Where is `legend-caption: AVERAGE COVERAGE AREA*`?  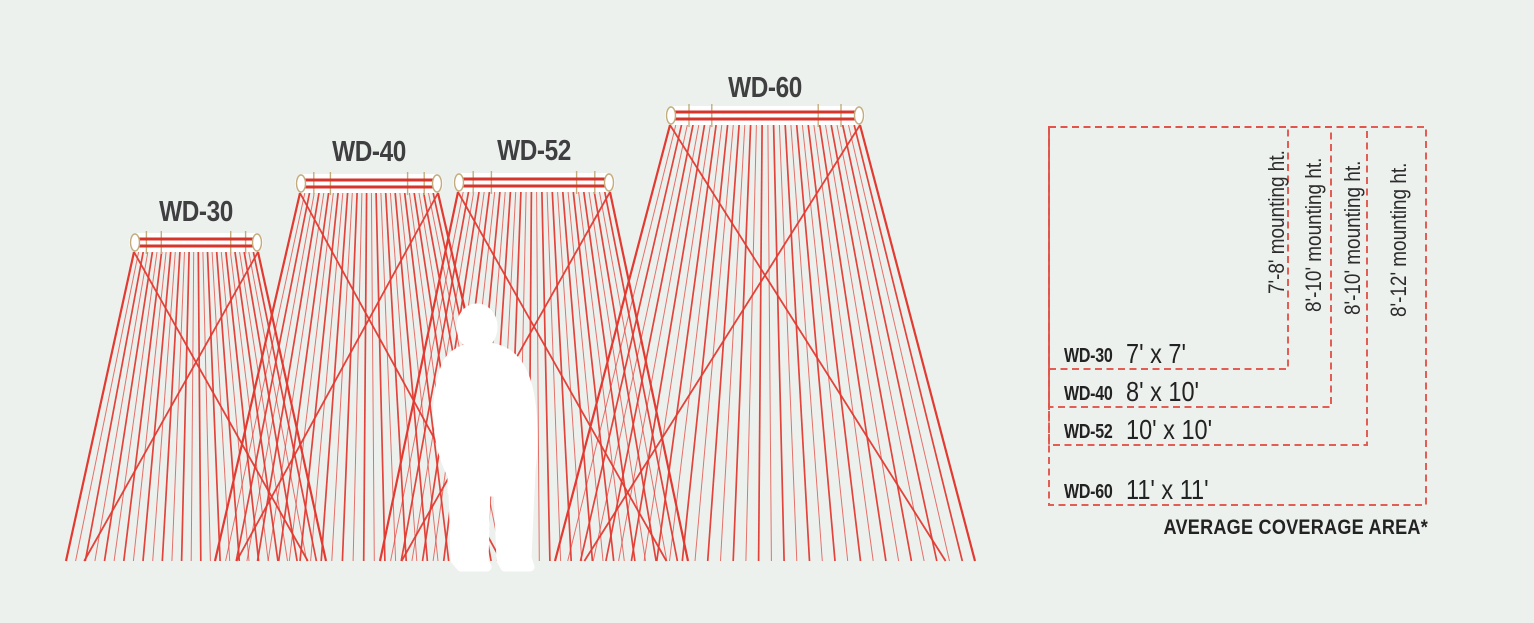 legend-caption: AVERAGE COVERAGE AREA* is located at coordinates (1296, 528).